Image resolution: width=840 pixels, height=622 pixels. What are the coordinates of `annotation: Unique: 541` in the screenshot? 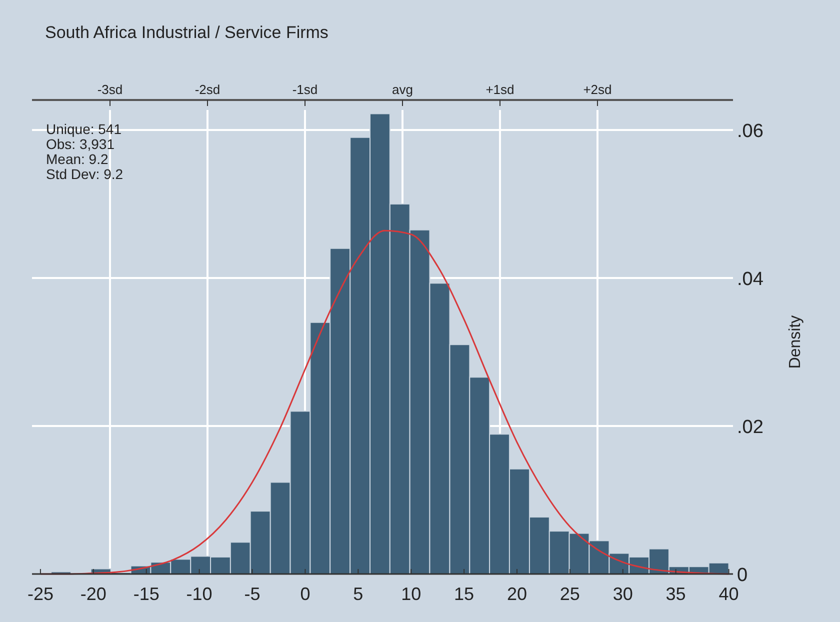 It's located at (84, 129).